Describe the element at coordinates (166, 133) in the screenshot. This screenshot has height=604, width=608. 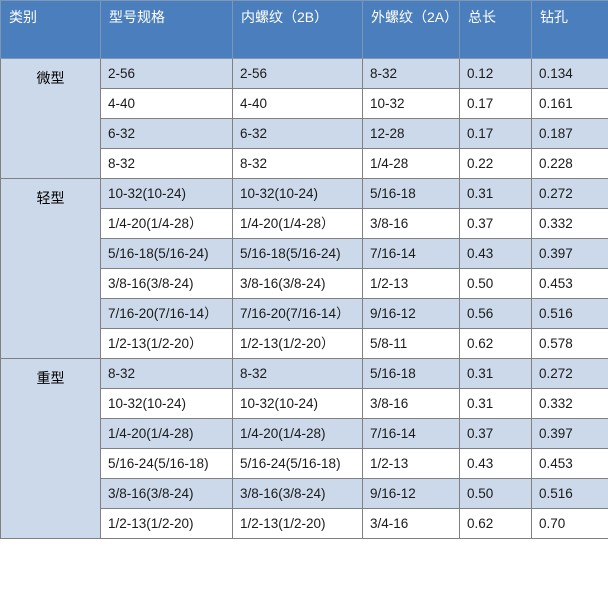
I see `spec-cell: 6-32` at that location.